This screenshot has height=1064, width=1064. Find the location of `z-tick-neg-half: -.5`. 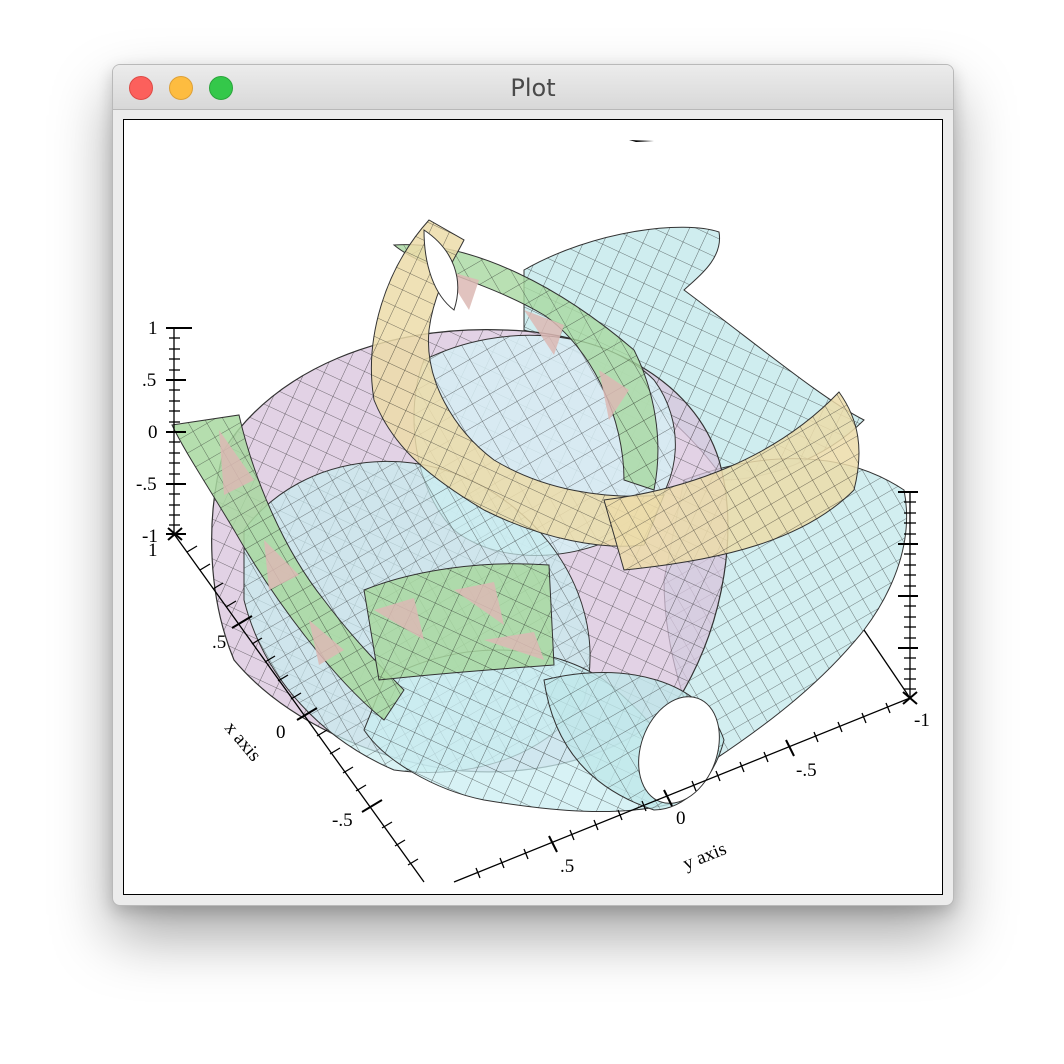

z-tick-neg-half: -.5 is located at coordinates (146, 484).